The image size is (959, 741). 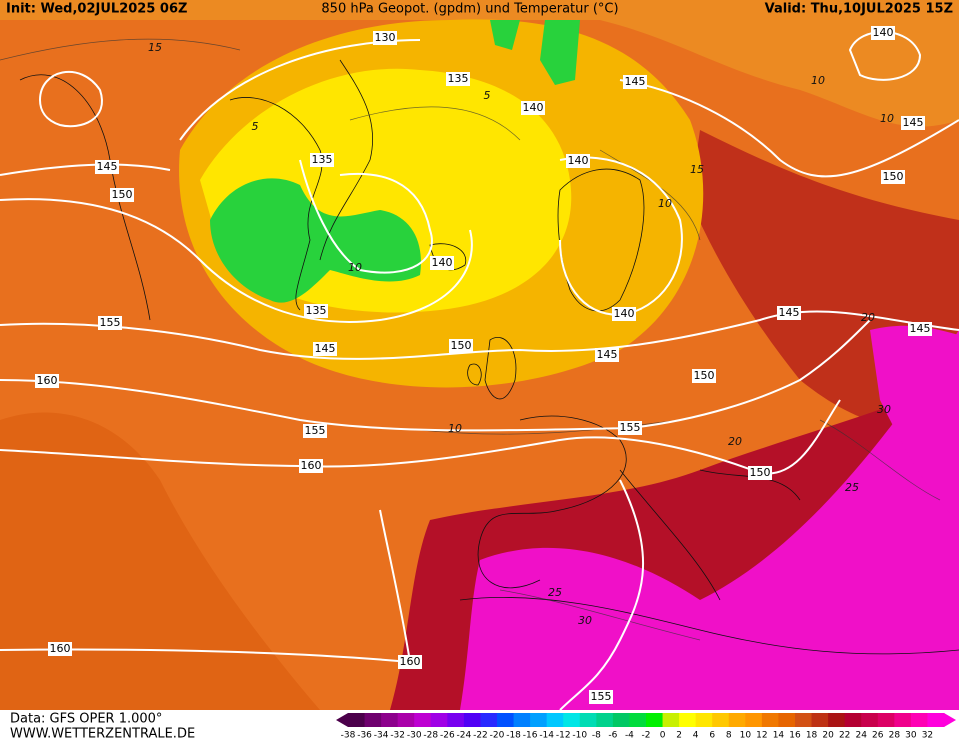 I want to click on temperature-label: 20, so click(x=868, y=317).